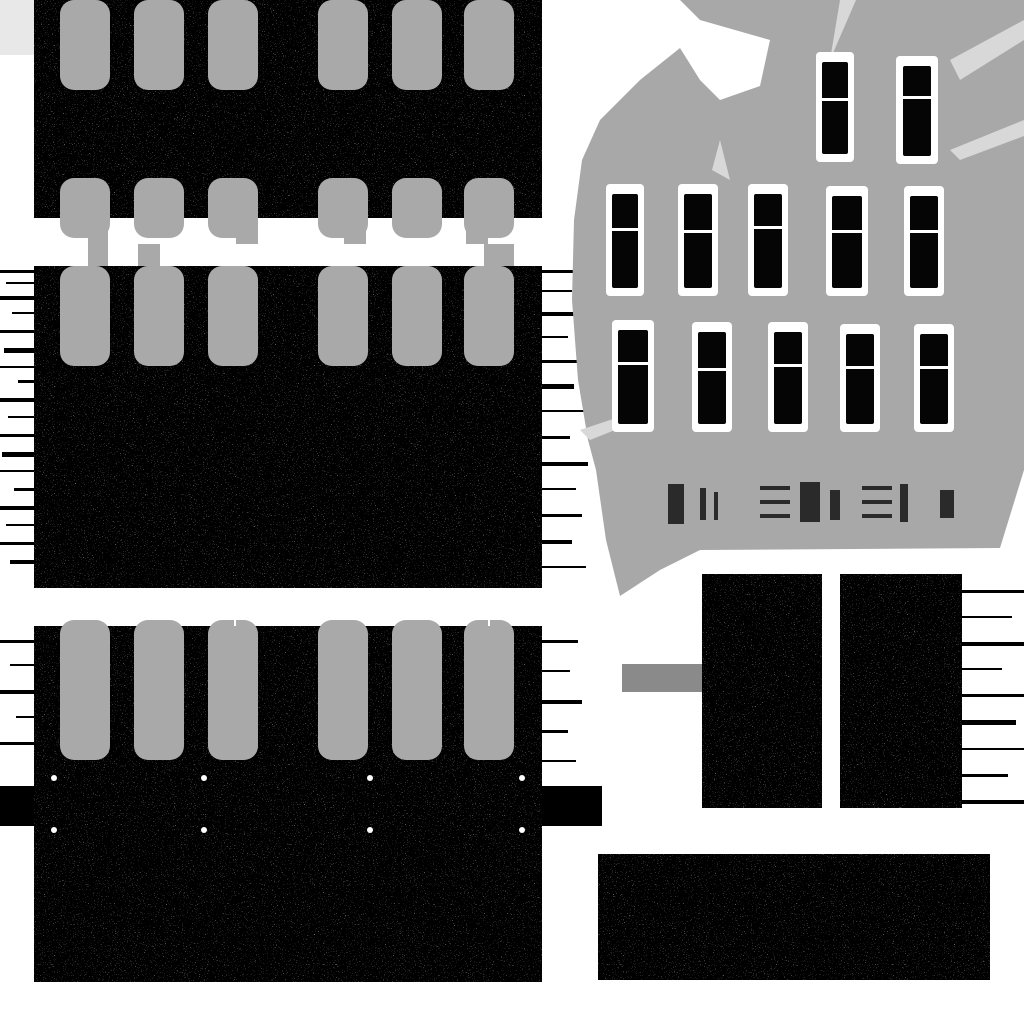 Image resolution: width=1024 pixels, height=1024 pixels. Describe the element at coordinates (762, 691) in the screenshot. I see `dark-panel-left` at that location.